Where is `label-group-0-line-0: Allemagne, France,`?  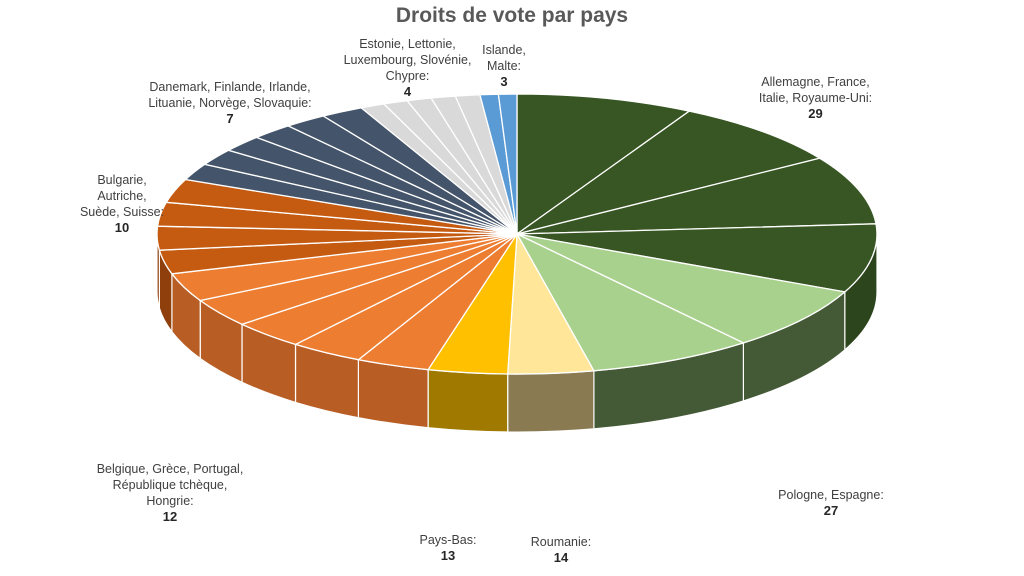 label-group-0-line-0: Allemagne, France, is located at coordinates (815, 82).